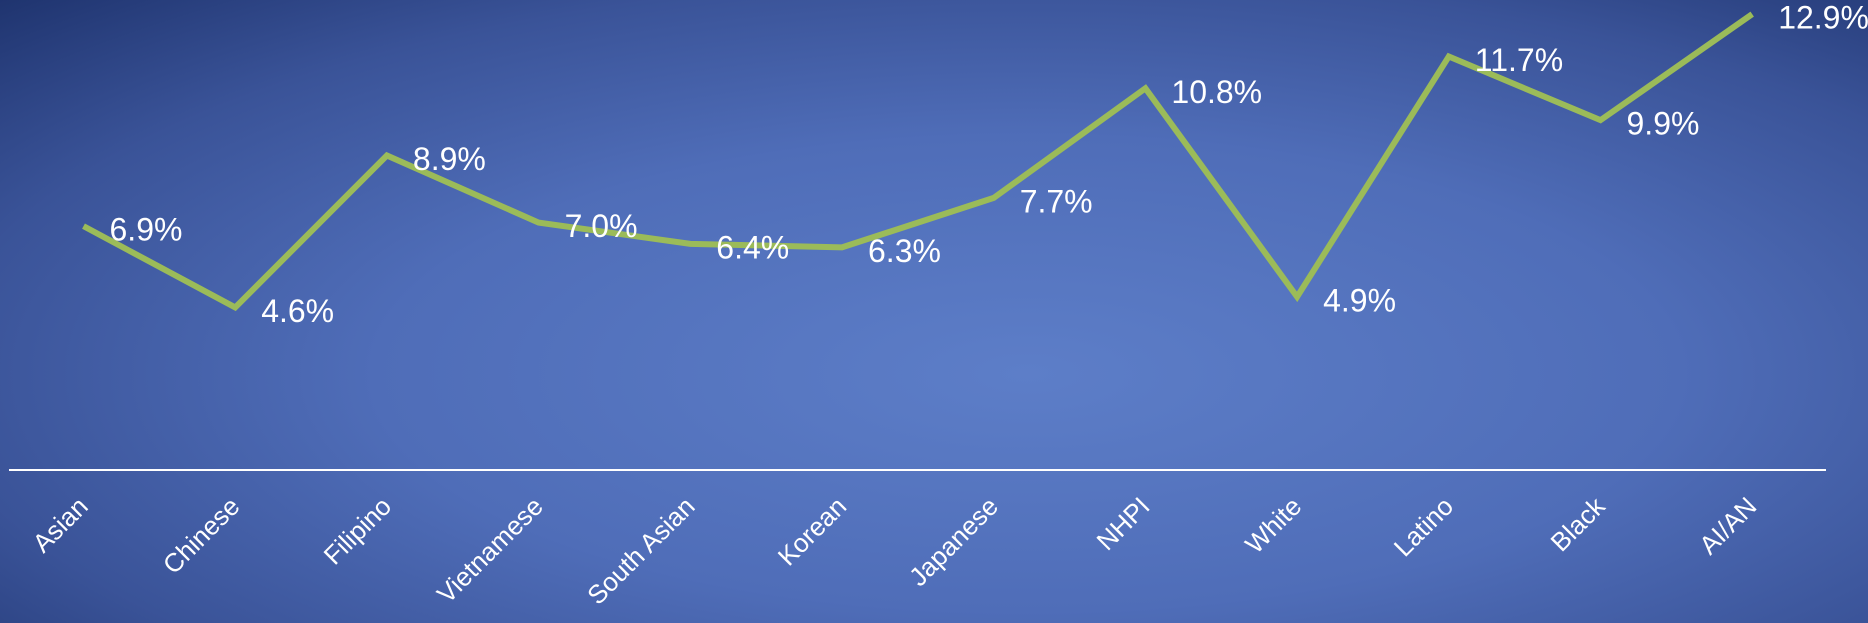 The image size is (1868, 623). I want to click on x-tick-label: Vietnamese, so click(490, 550).